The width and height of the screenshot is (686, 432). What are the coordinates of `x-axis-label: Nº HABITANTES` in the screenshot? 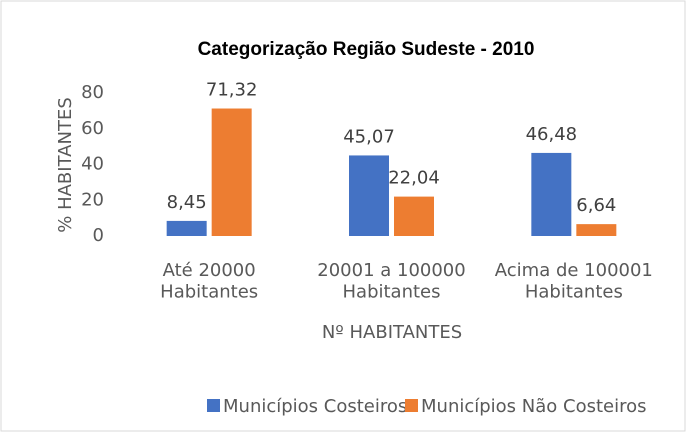 It's located at (392, 332).